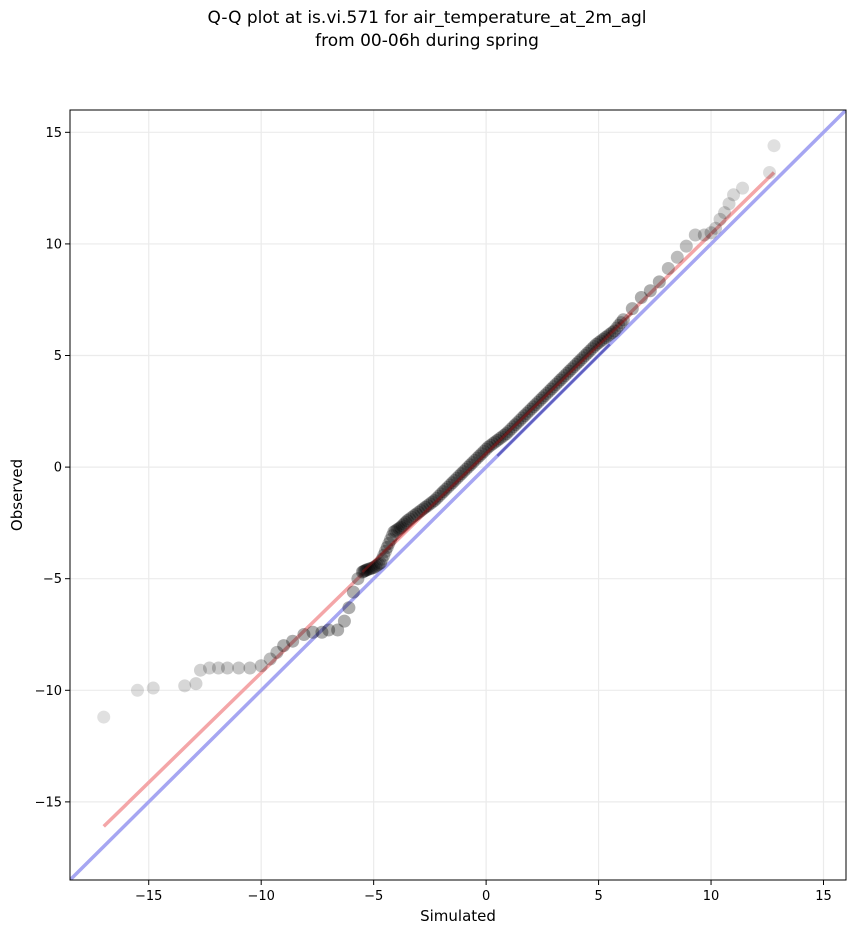 The image size is (854, 934). I want to click on y-tick-label: −15, so click(48, 802).